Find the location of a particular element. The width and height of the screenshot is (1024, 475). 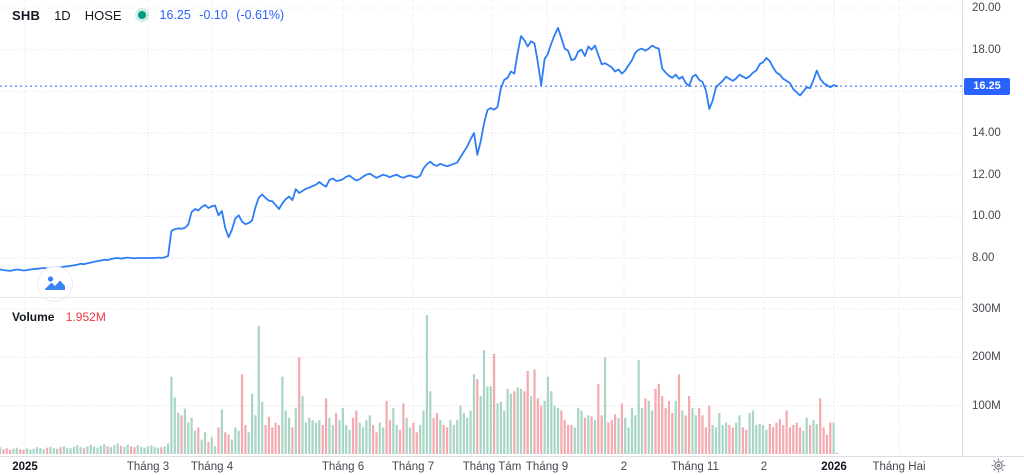

last-price-badge: 16.25 is located at coordinates (987, 86).